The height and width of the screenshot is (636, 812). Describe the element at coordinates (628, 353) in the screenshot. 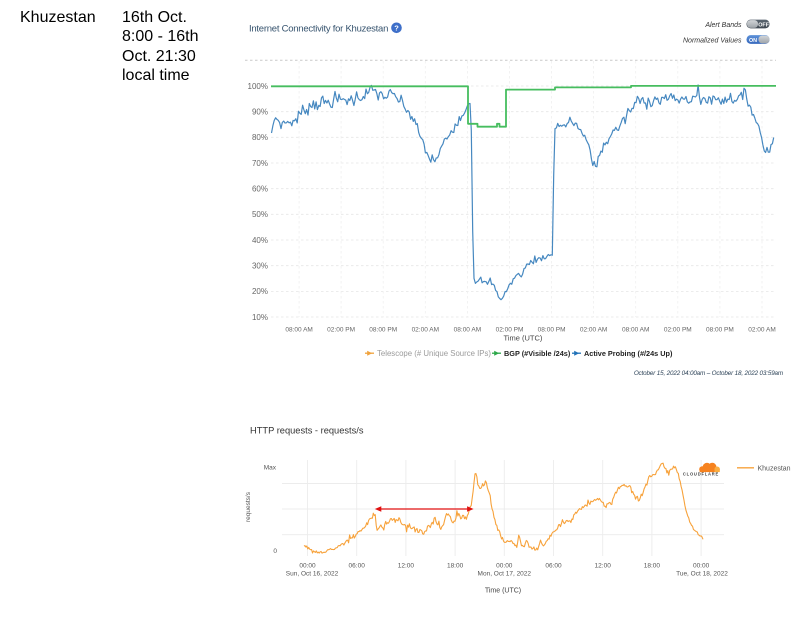

I see `svg-text: Active Probing (#/24s Up)` at that location.